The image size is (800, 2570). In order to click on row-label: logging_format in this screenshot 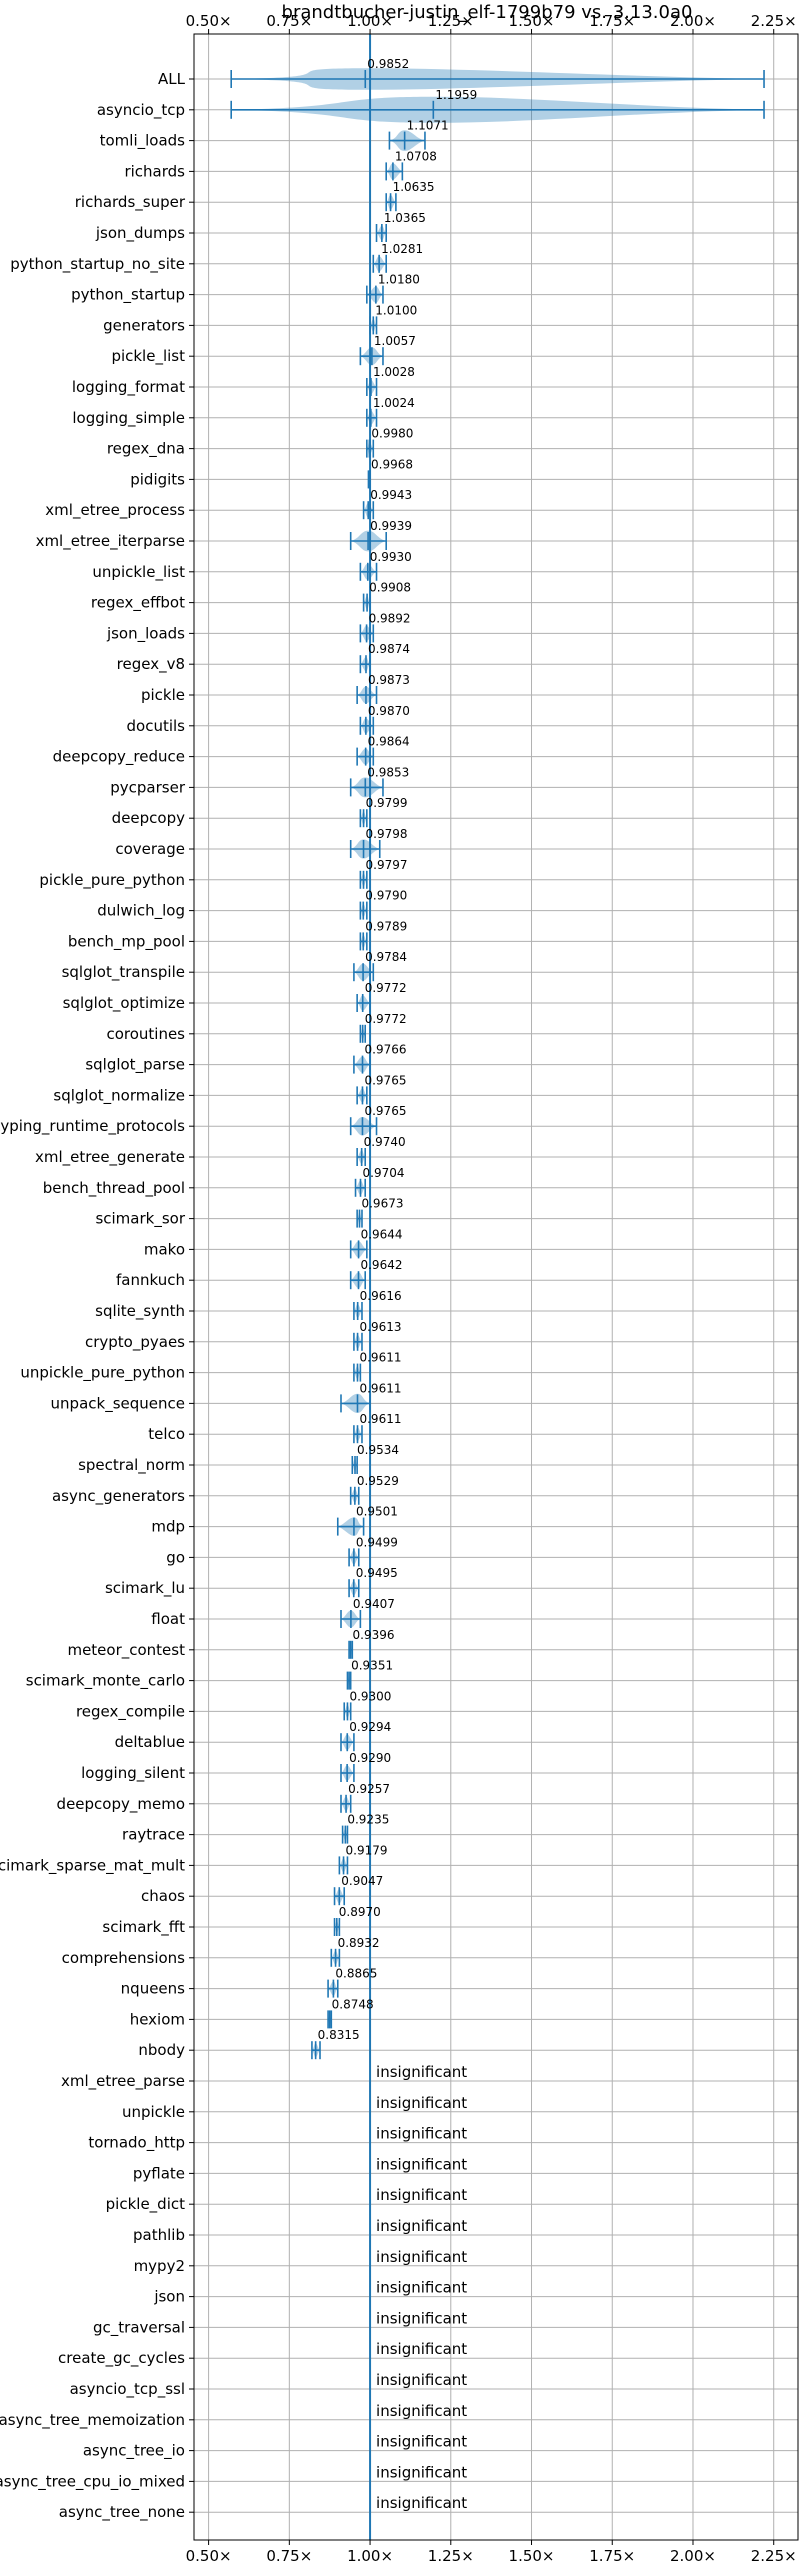, I will do `click(128, 387)`.